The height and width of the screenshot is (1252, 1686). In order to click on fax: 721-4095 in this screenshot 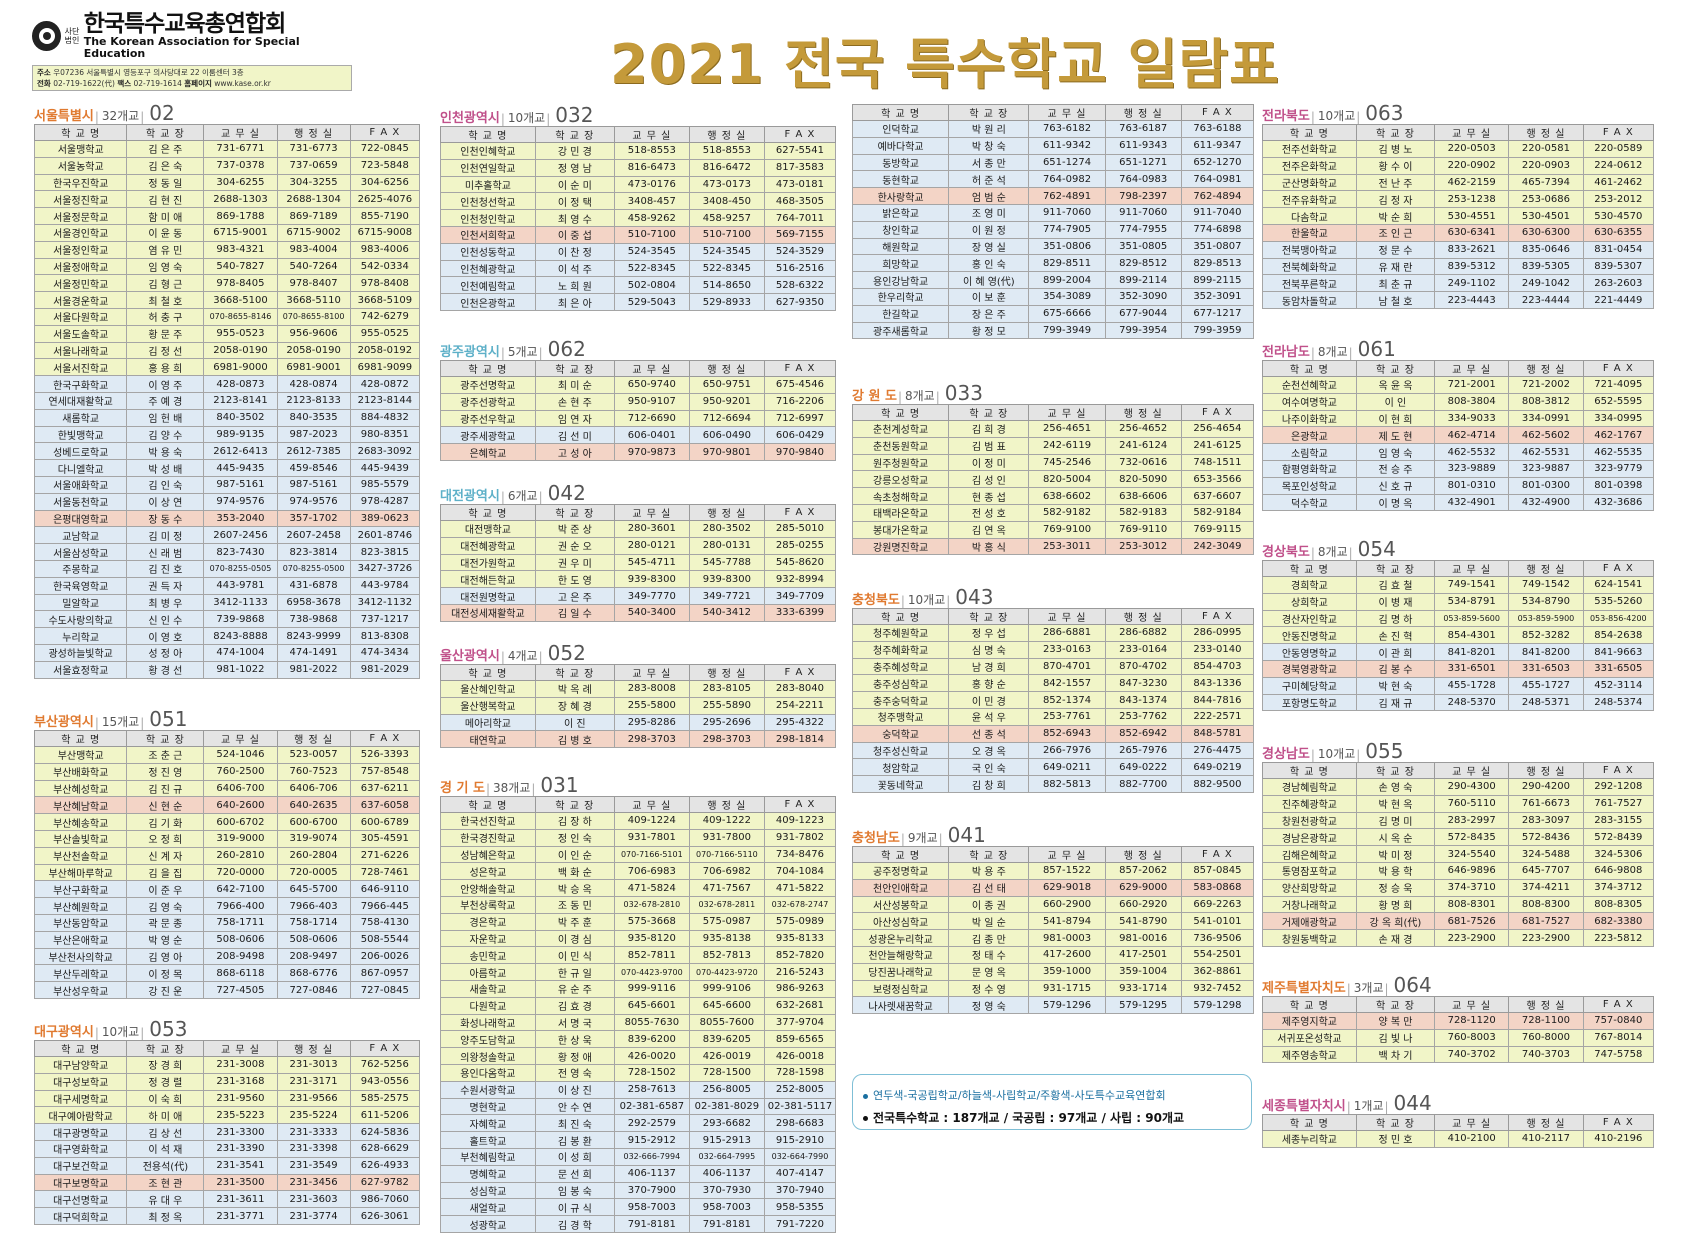, I will do `click(1618, 385)`.